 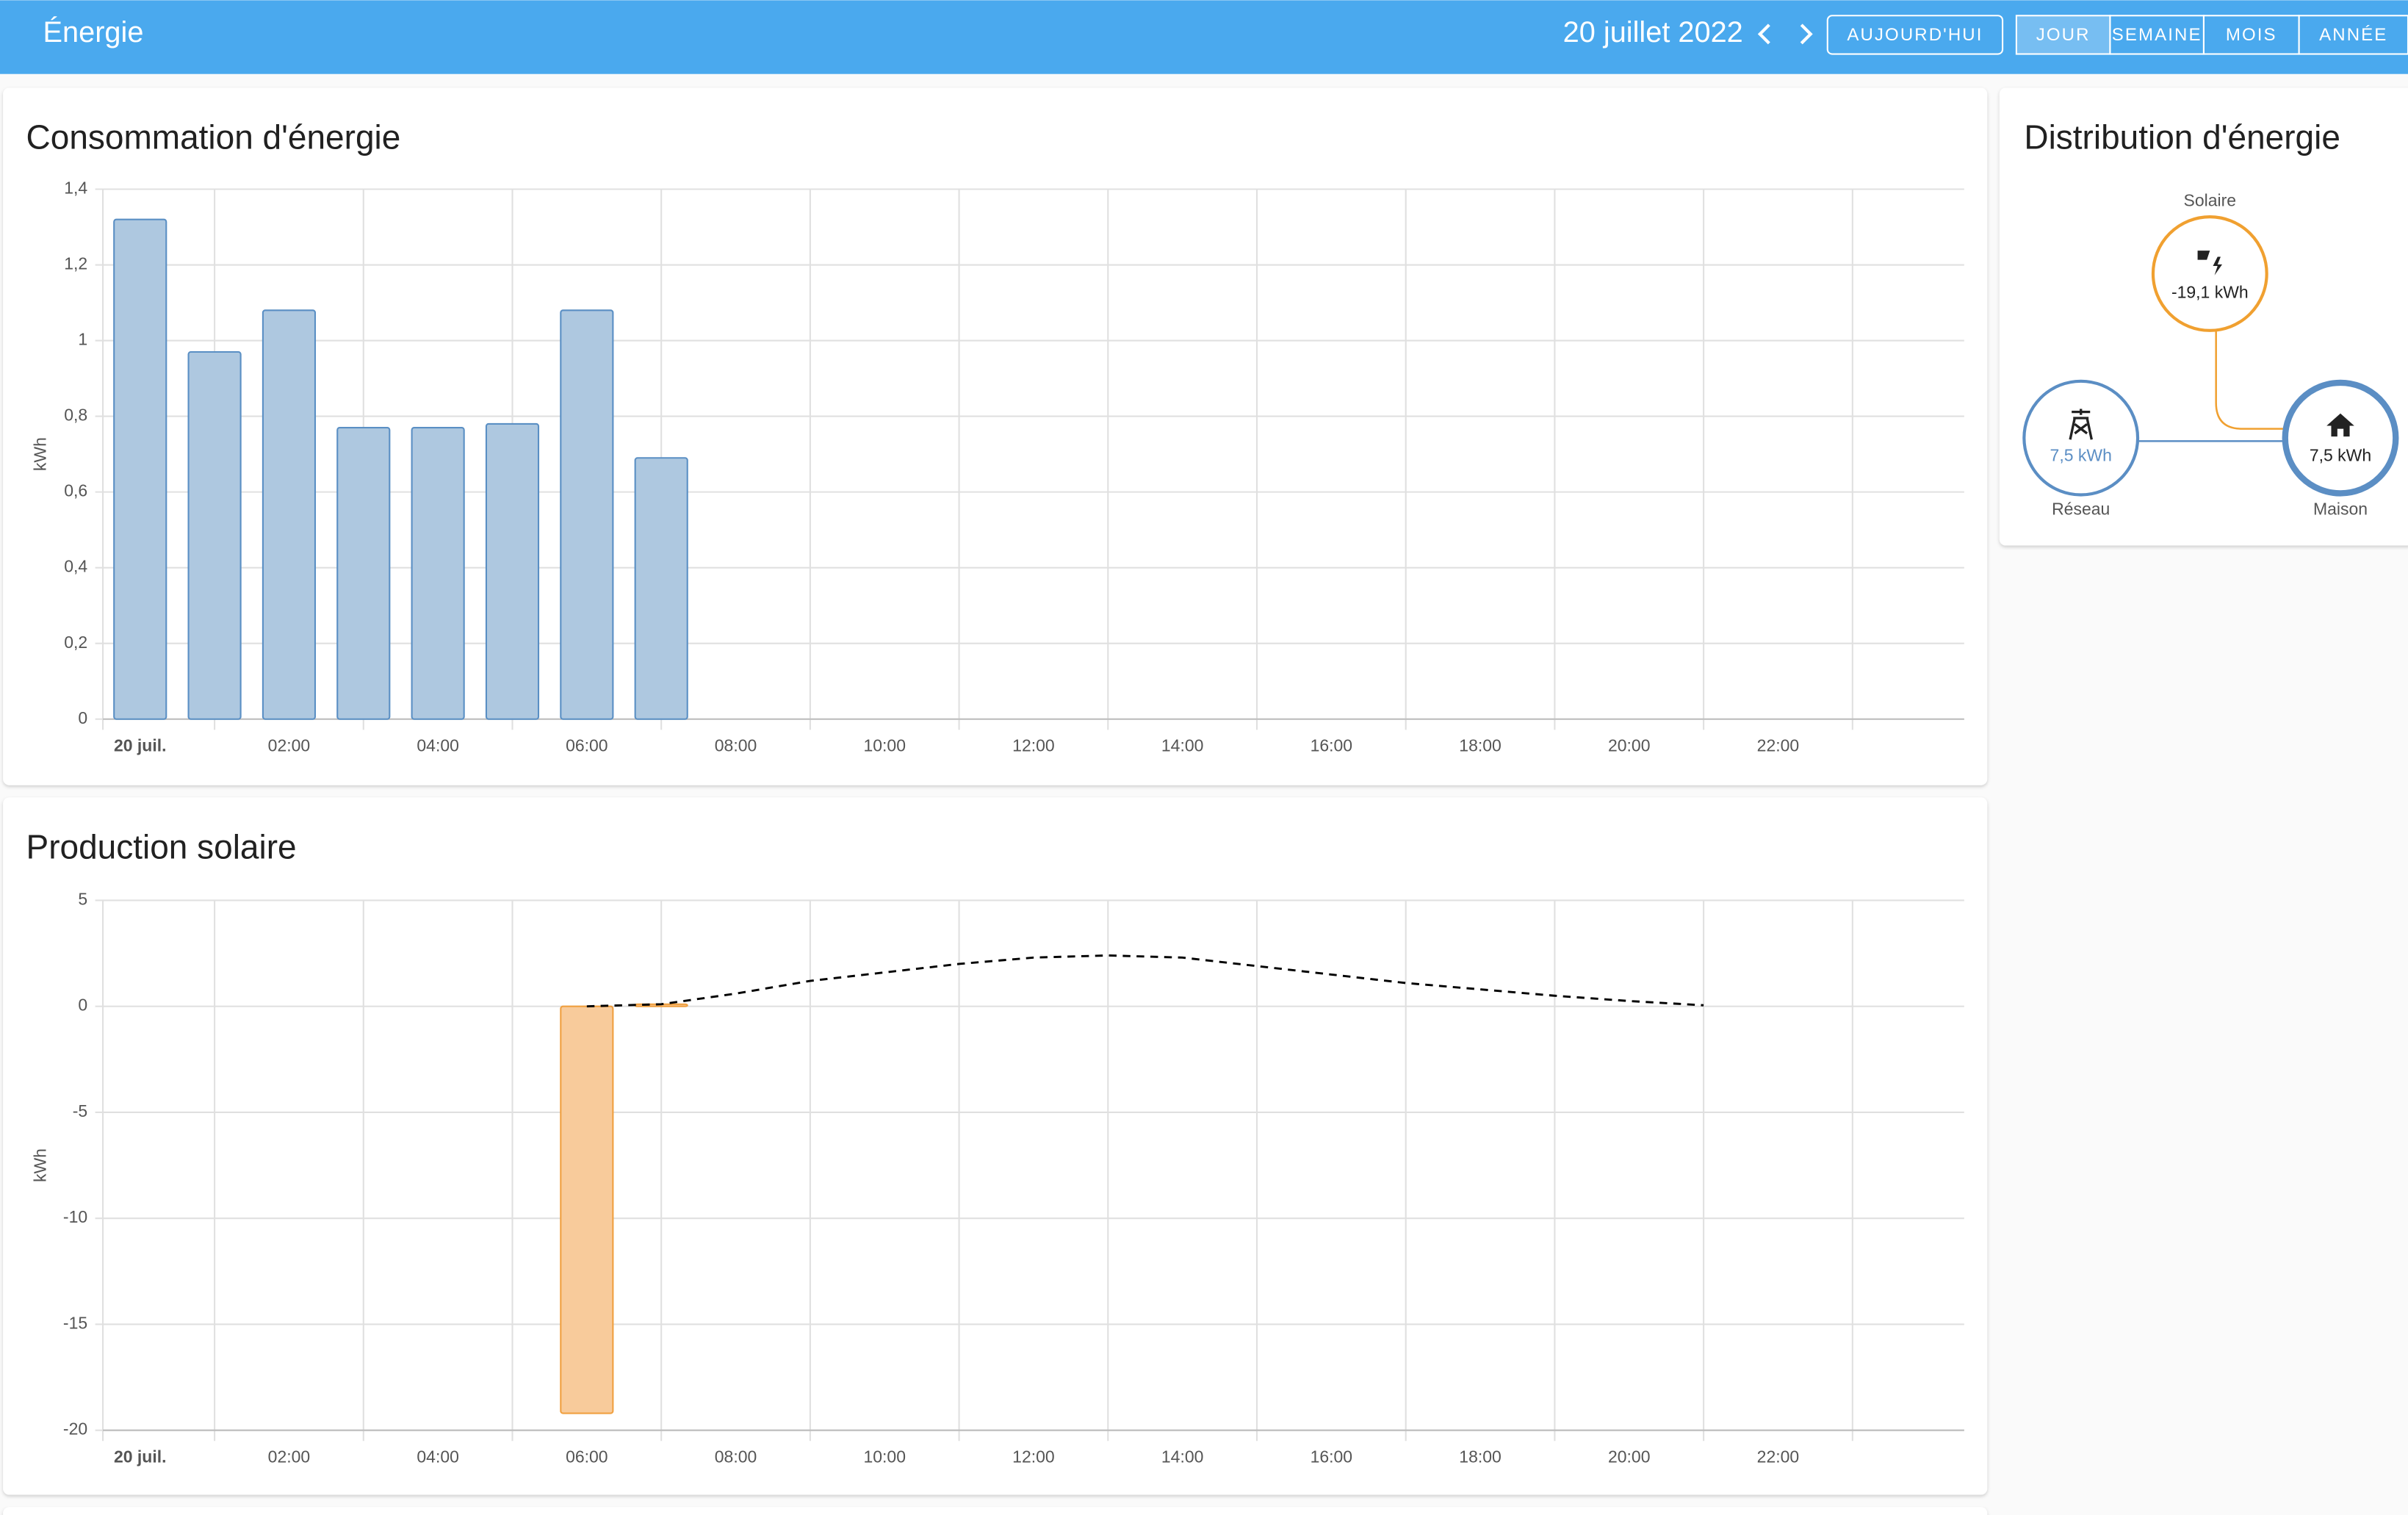 I want to click on chart-title: Production solaire, so click(x=161, y=847).